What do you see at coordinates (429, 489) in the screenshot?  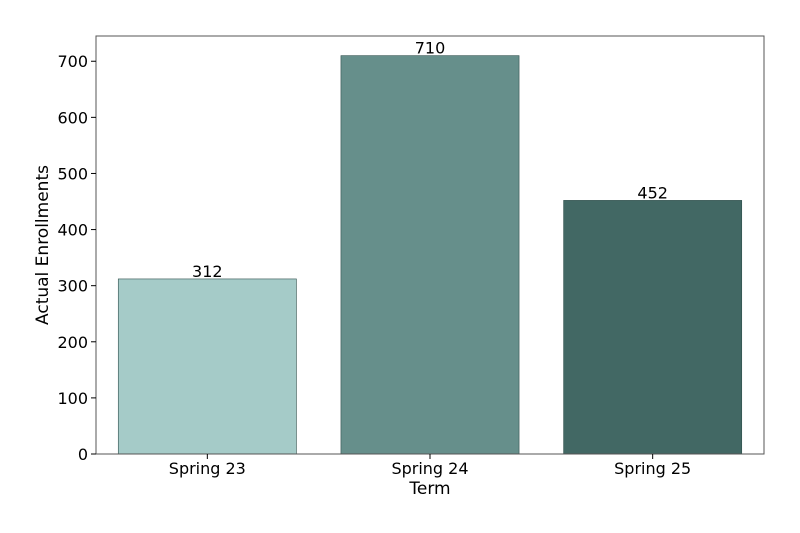 I see `x-axis-title: Term` at bounding box center [429, 489].